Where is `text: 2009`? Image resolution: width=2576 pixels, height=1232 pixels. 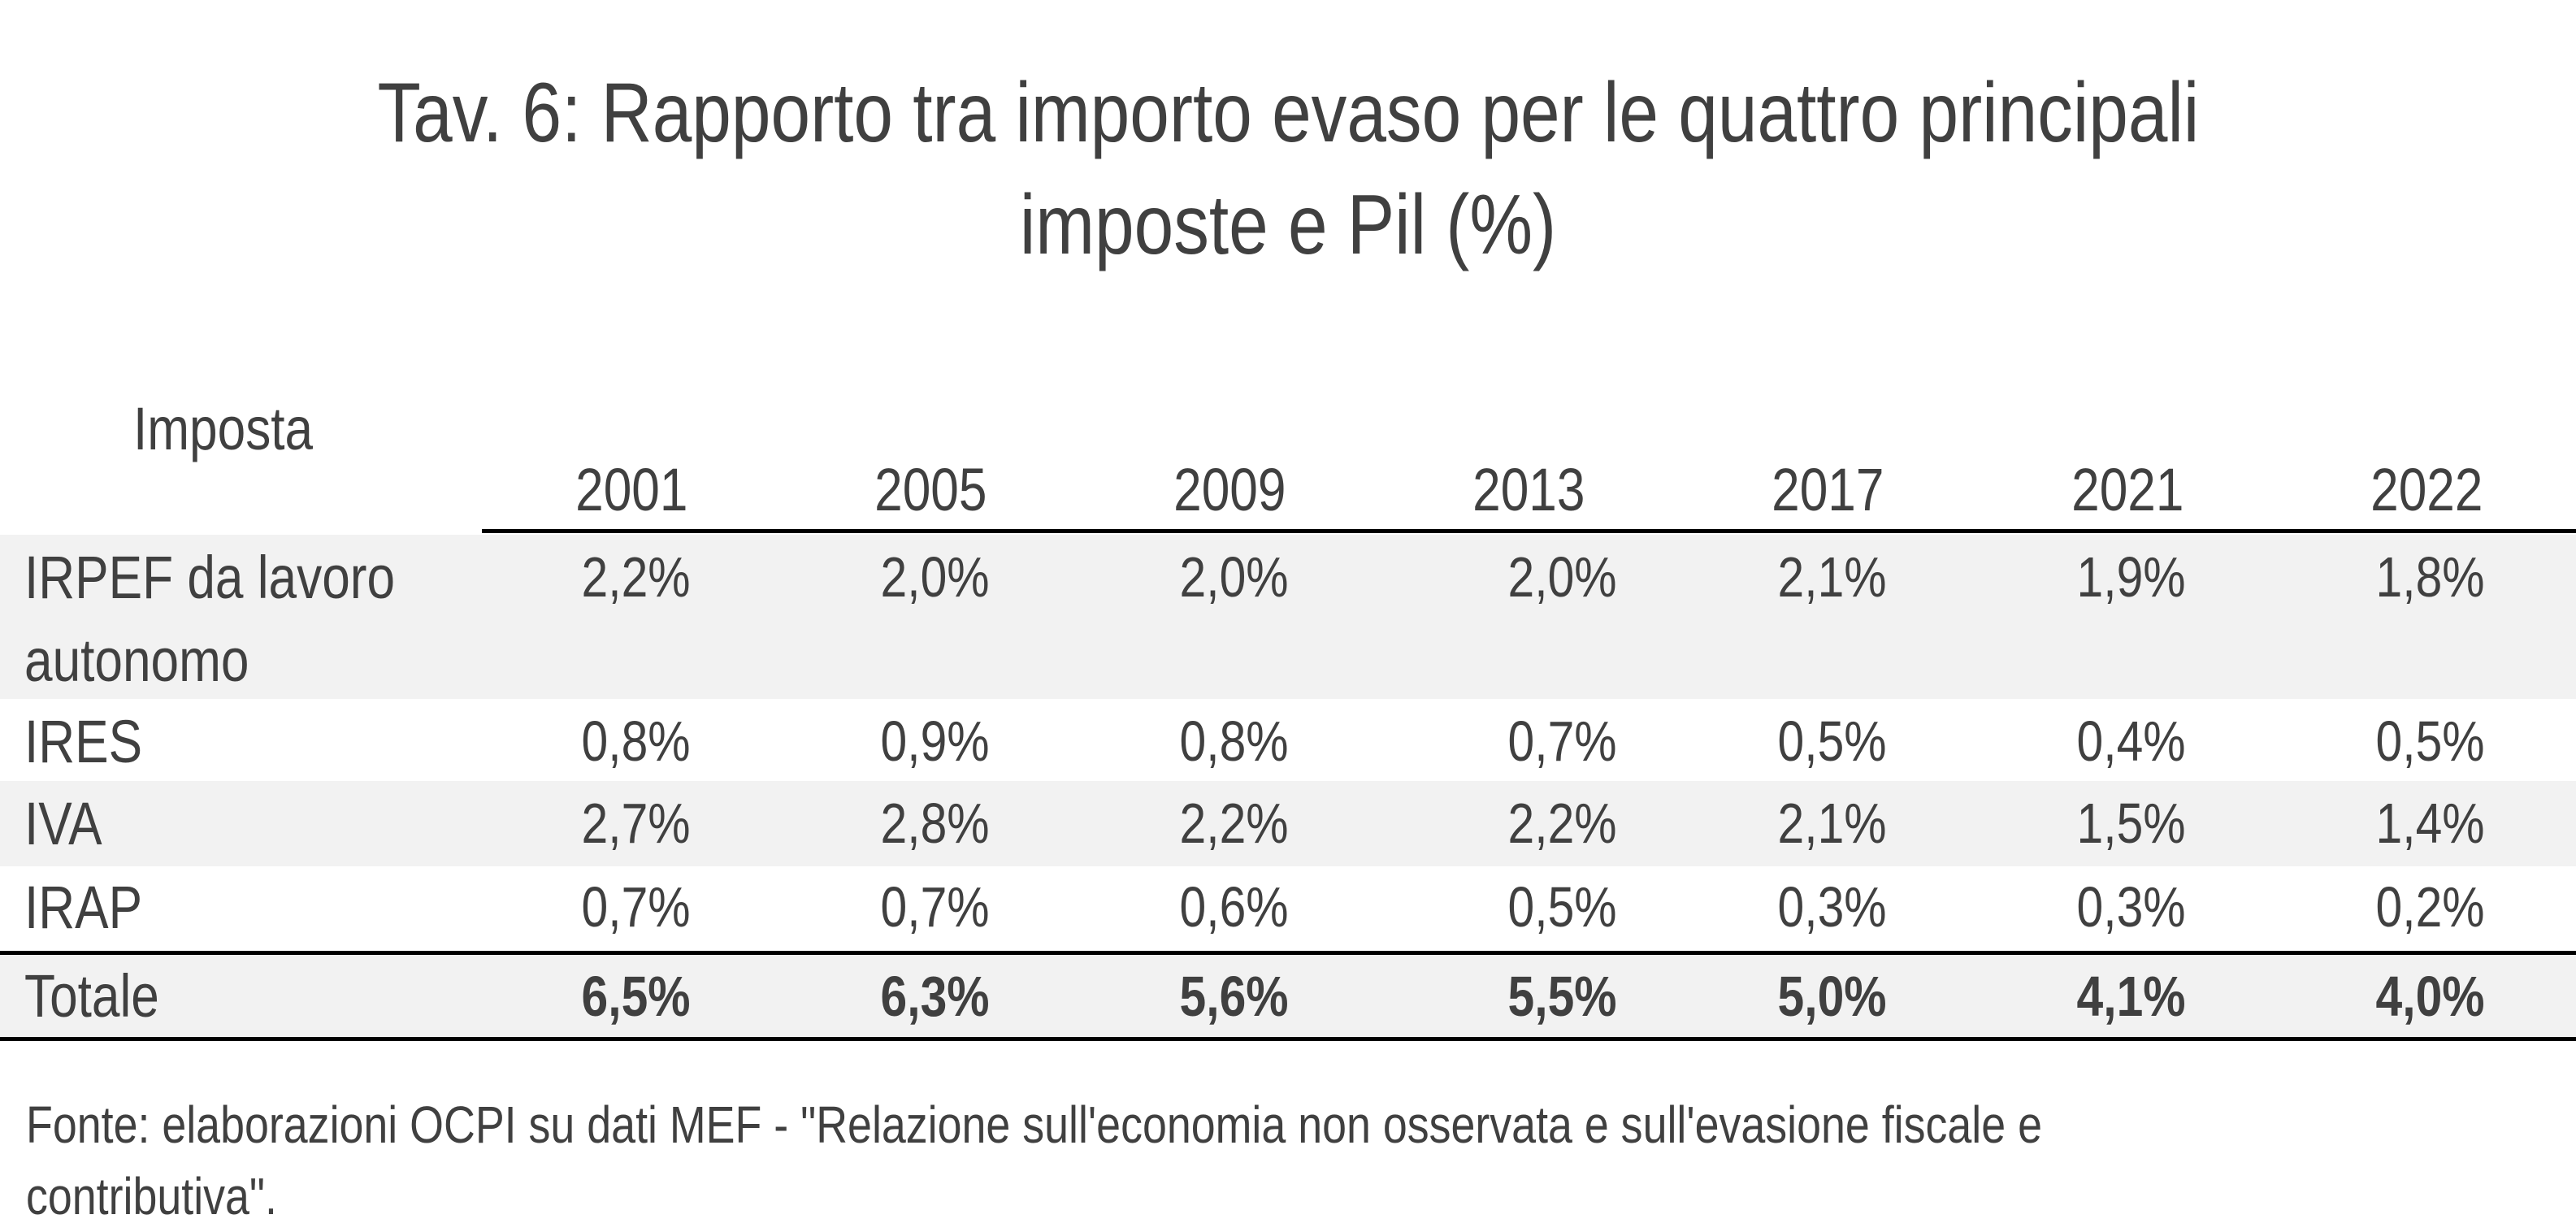 text: 2009 is located at coordinates (1229, 490).